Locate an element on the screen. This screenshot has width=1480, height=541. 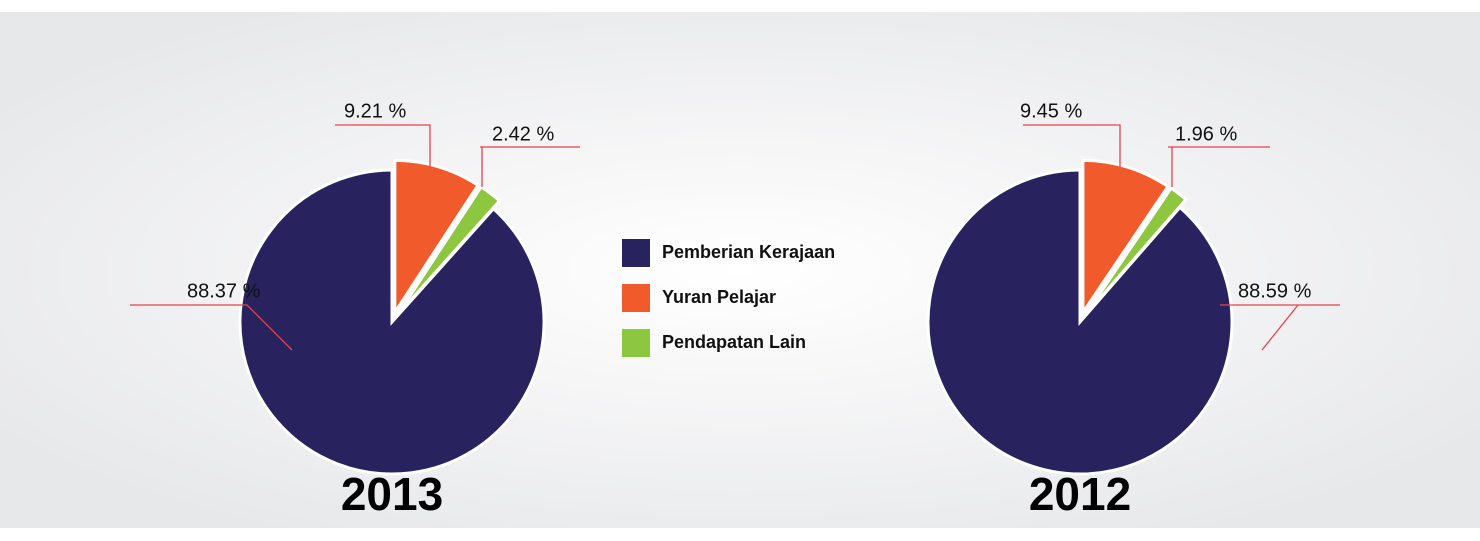
legend-label: Pemberian Kerajaan is located at coordinates (748, 252).